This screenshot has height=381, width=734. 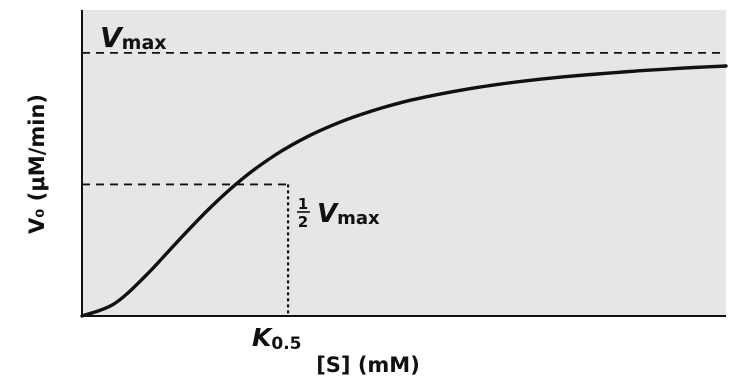 What do you see at coordinates (277, 338) in the screenshot?
I see `k05-label: K0.5` at bounding box center [277, 338].